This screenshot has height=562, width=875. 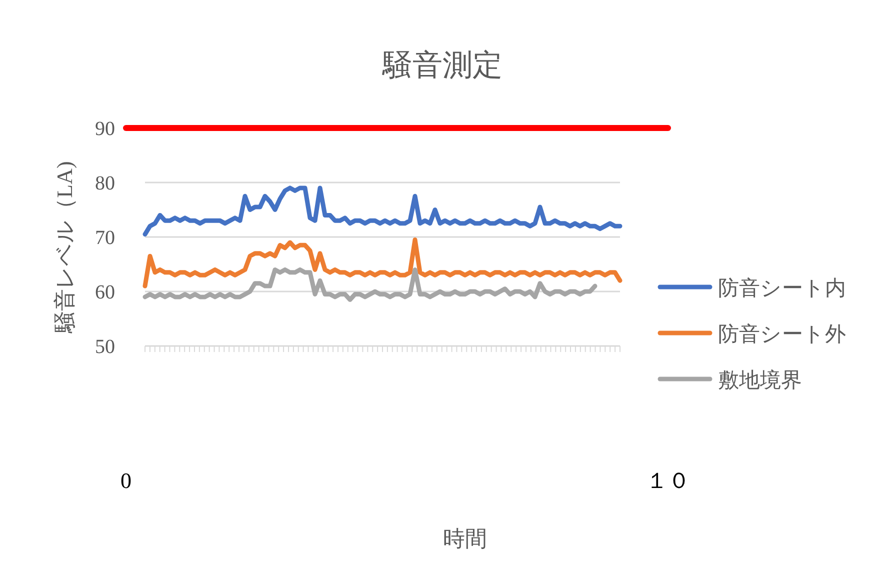 What do you see at coordinates (105, 347) in the screenshot?
I see `y-tick-label: 50` at bounding box center [105, 347].